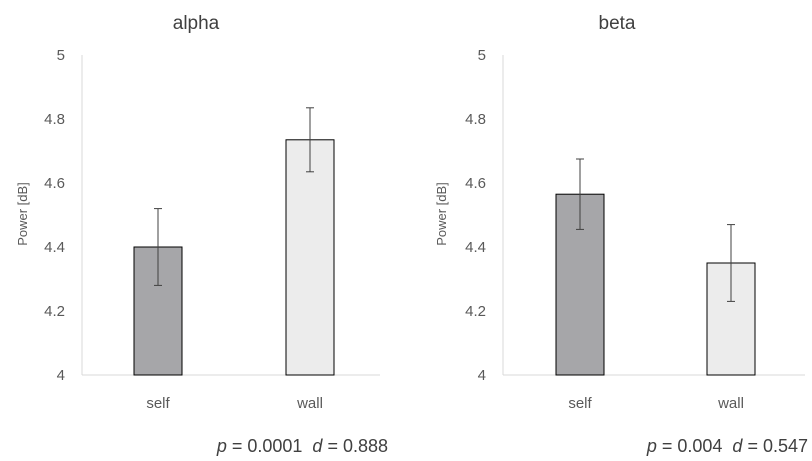 Image resolution: width=812 pixels, height=461 pixels. What do you see at coordinates (310, 257) in the screenshot?
I see `bar-wall` at bounding box center [310, 257].